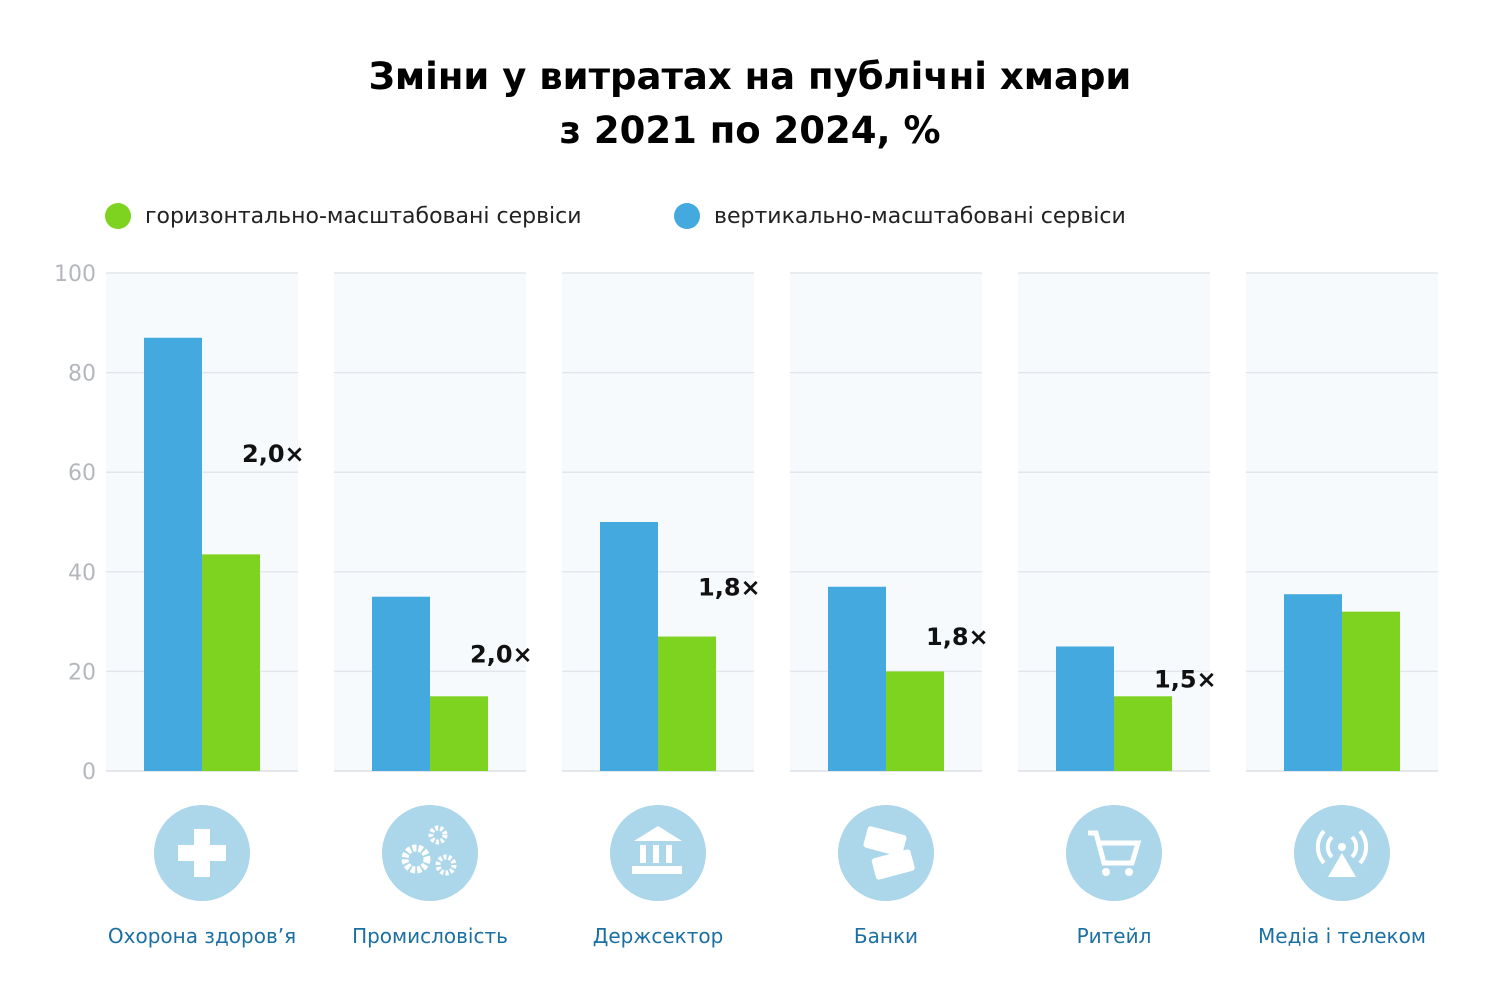 Image resolution: width=1500 pixels, height=1000 pixels. I want to click on gears-icon, so click(430, 853).